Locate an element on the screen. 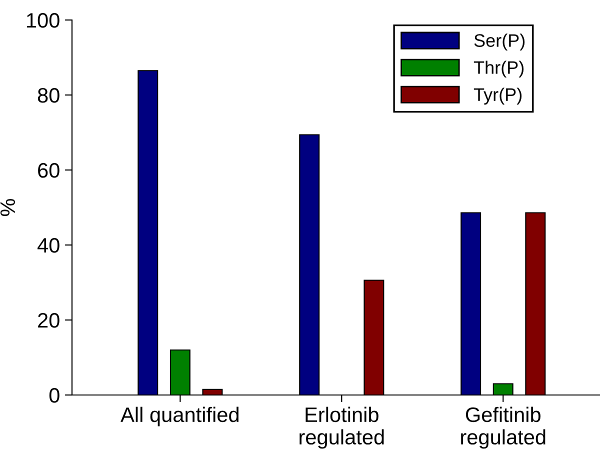 The width and height of the screenshot is (600, 457). y-tick-label: 100 is located at coordinates (43, 20).